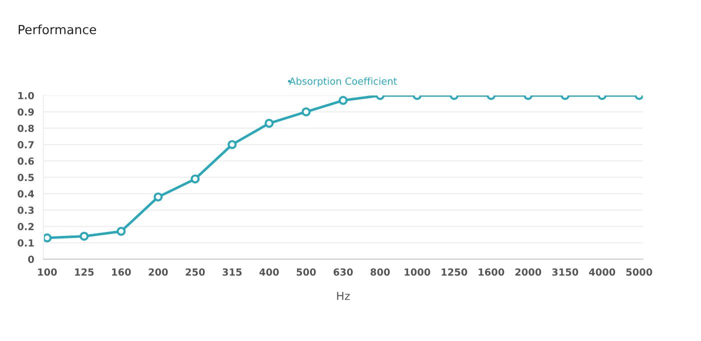 This screenshot has height=341, width=701. Describe the element at coordinates (639, 272) in the screenshot. I see `x-tick-label: 5000` at that location.